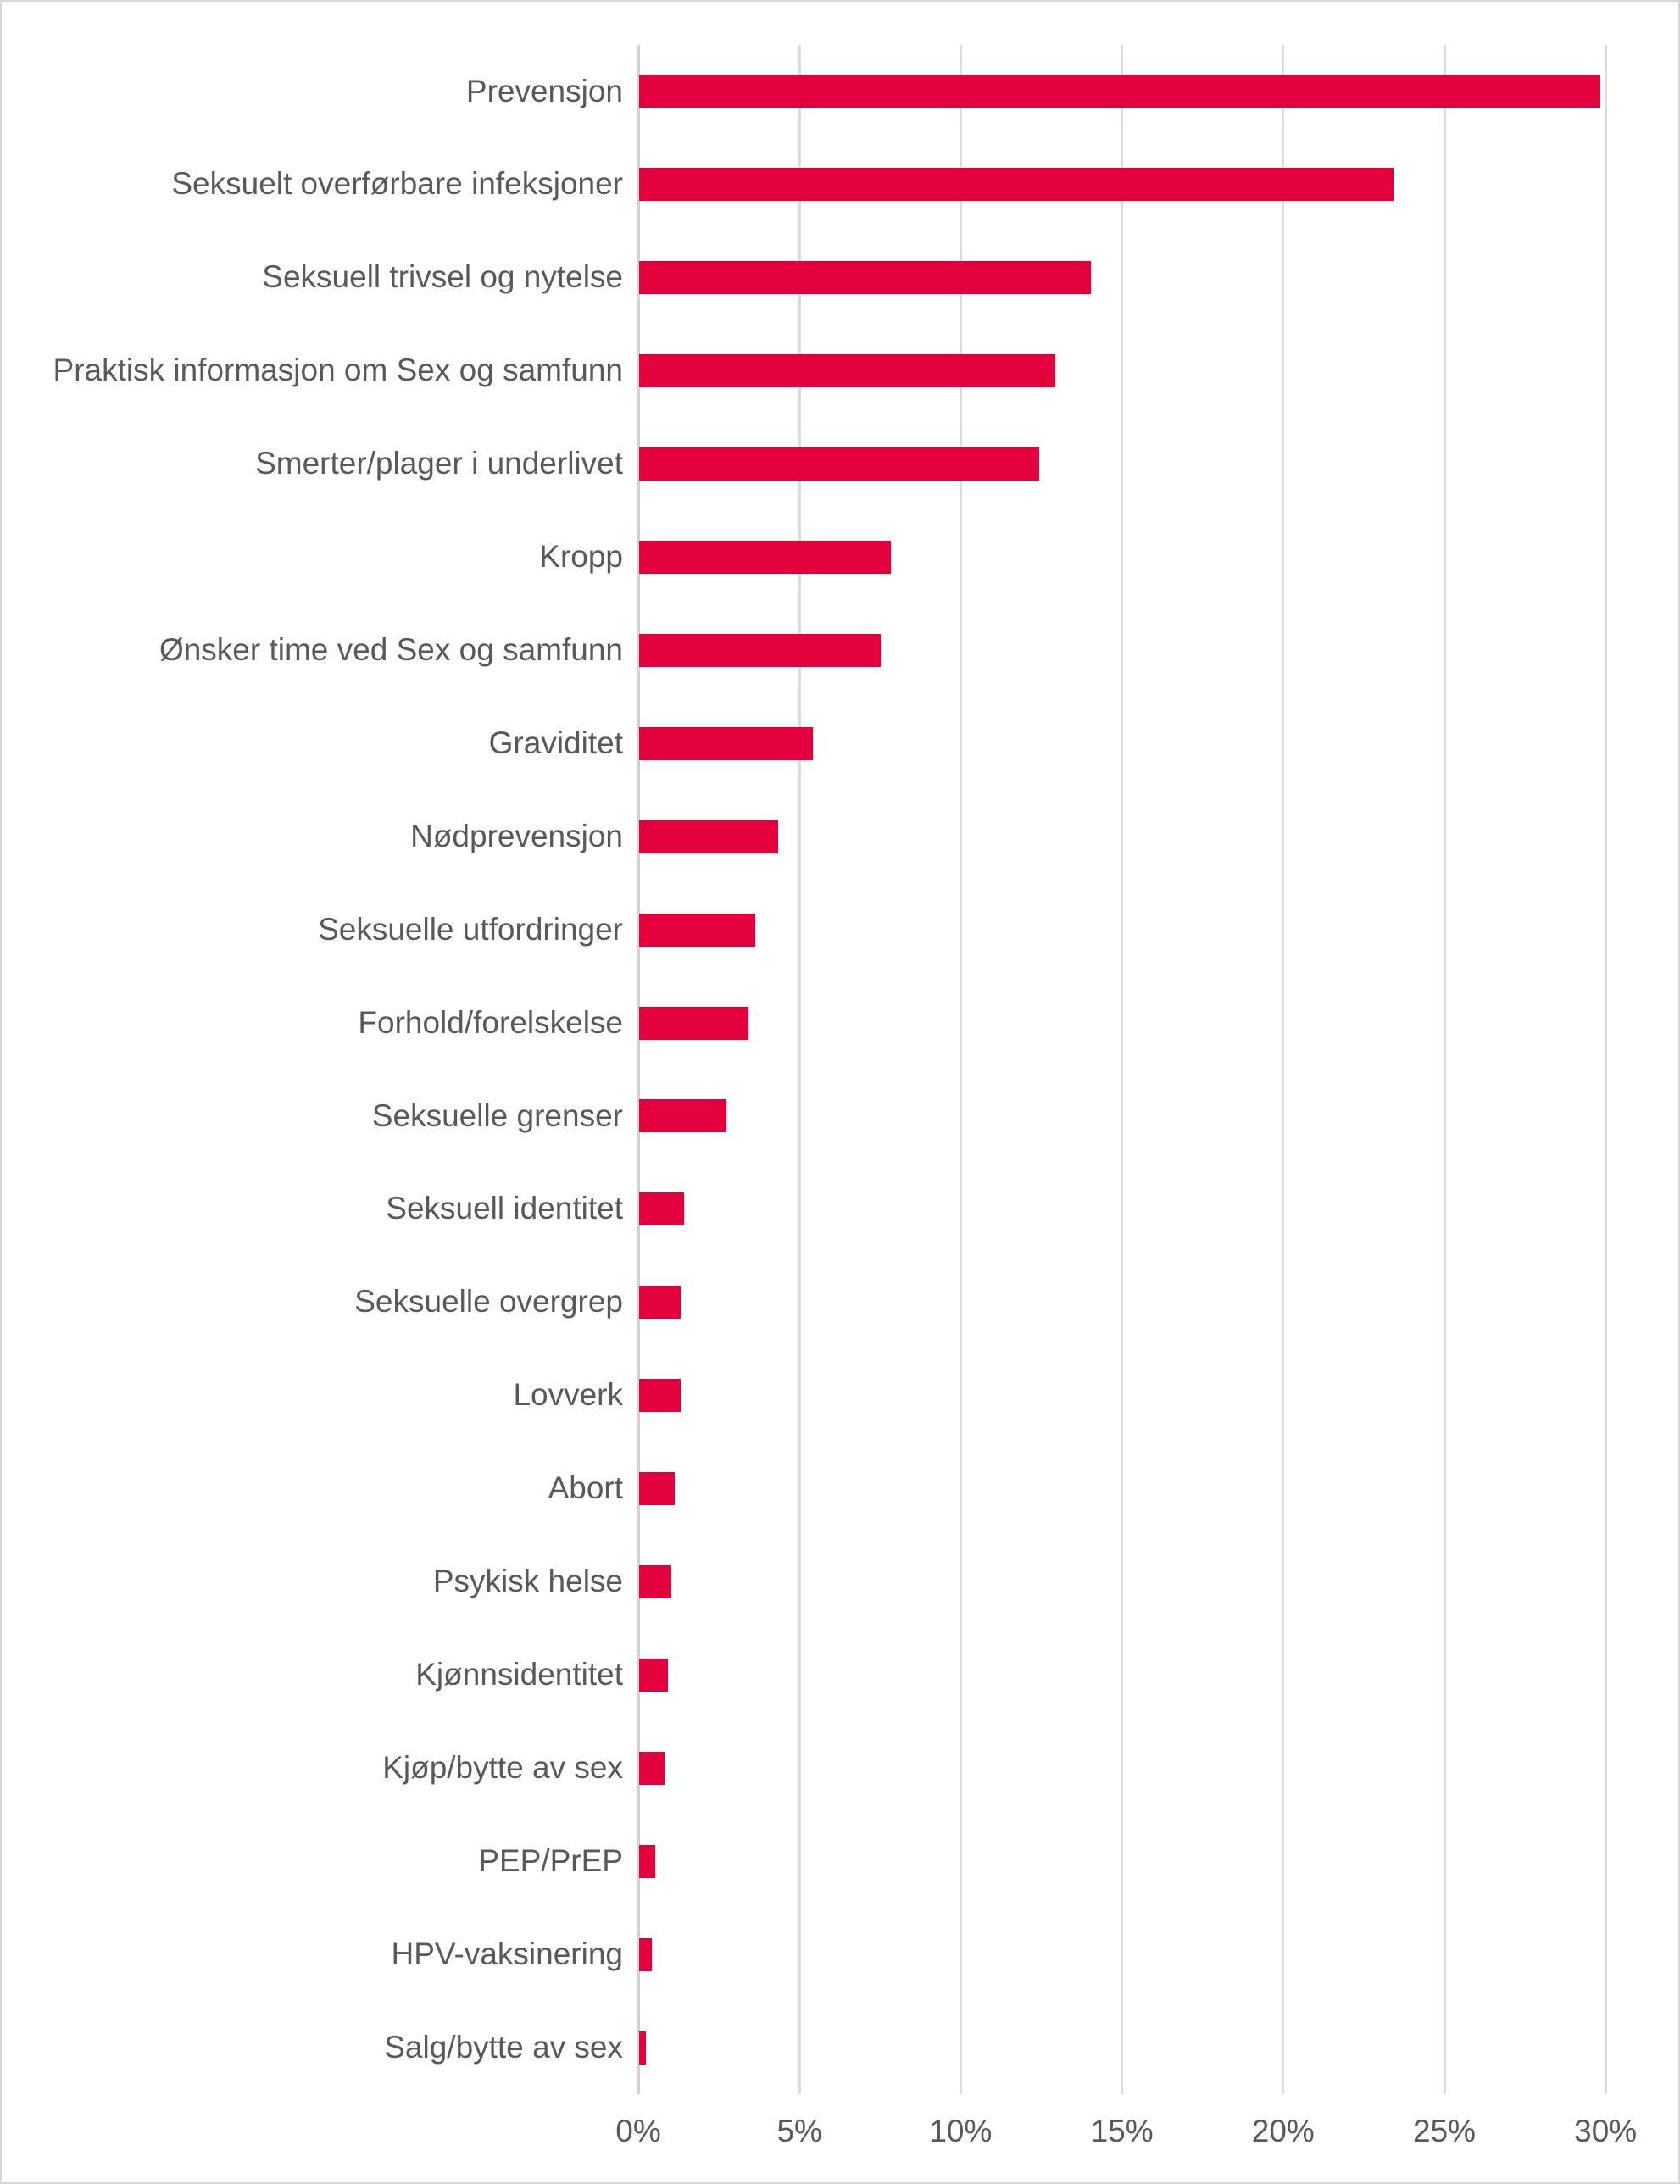 Image resolution: width=1680 pixels, height=2184 pixels. Describe the element at coordinates (555, 742) in the screenshot. I see `category-label: Graviditet` at that location.